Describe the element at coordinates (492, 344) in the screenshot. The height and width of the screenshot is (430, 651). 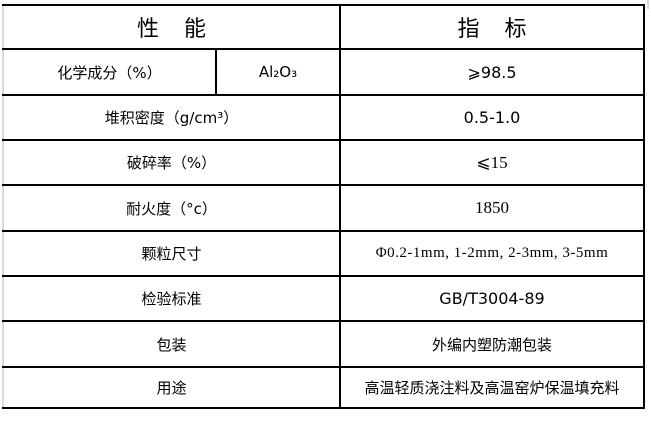
I see `value-cell: 外编内塑防潮包装` at that location.